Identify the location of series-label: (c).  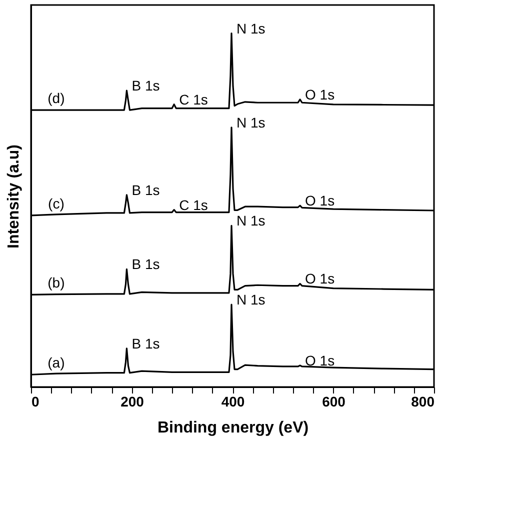
(56, 203).